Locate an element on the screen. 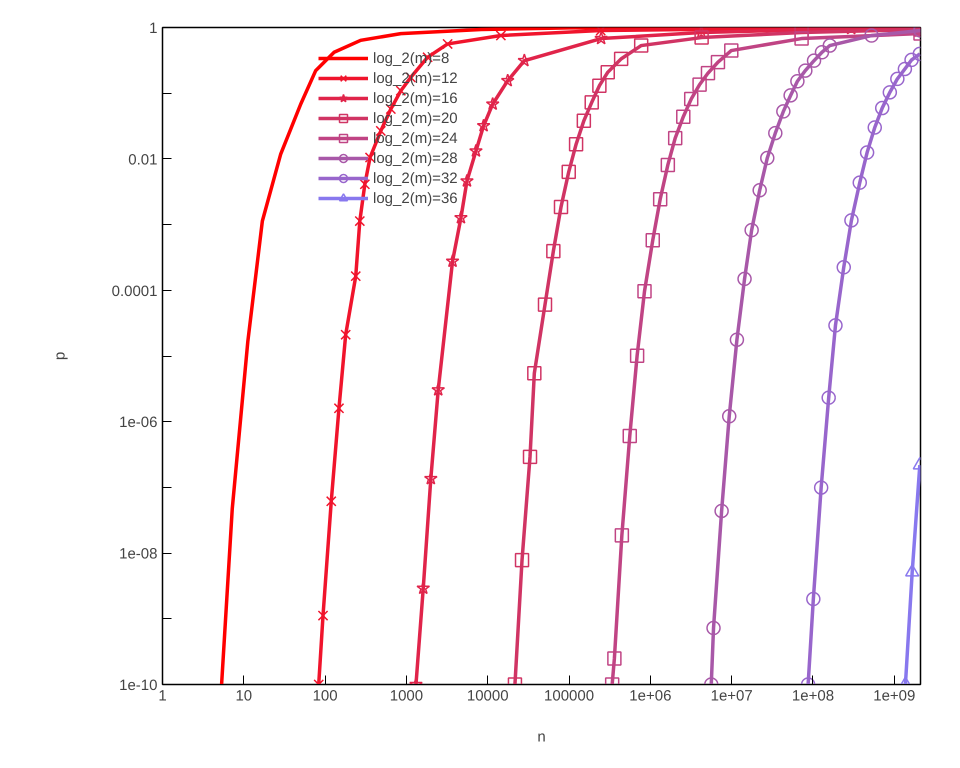  x-tick-label: 1000 is located at coordinates (407, 696).